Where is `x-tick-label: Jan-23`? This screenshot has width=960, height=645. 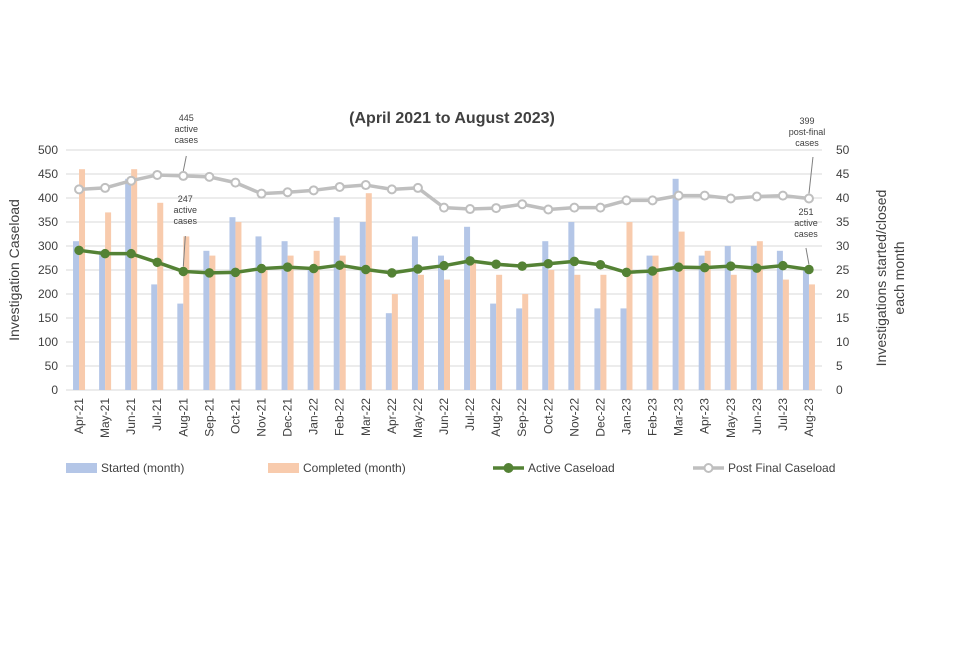
x-tick-label: Jan-23 is located at coordinates (626, 416).